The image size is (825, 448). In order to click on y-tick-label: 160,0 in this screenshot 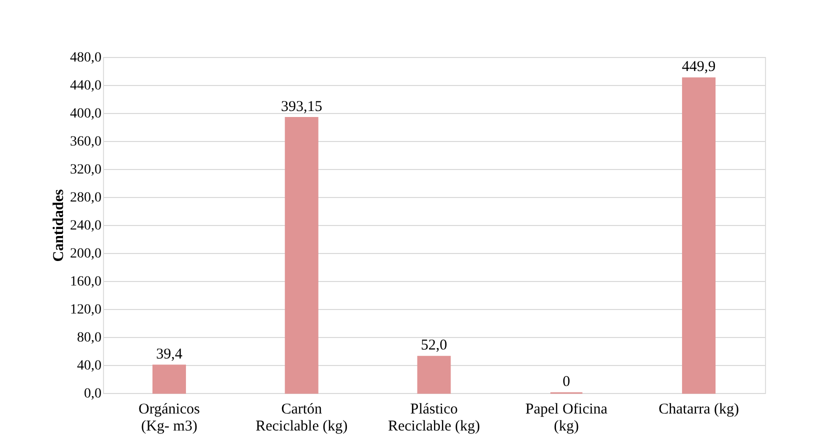, I will do `click(86, 282)`.